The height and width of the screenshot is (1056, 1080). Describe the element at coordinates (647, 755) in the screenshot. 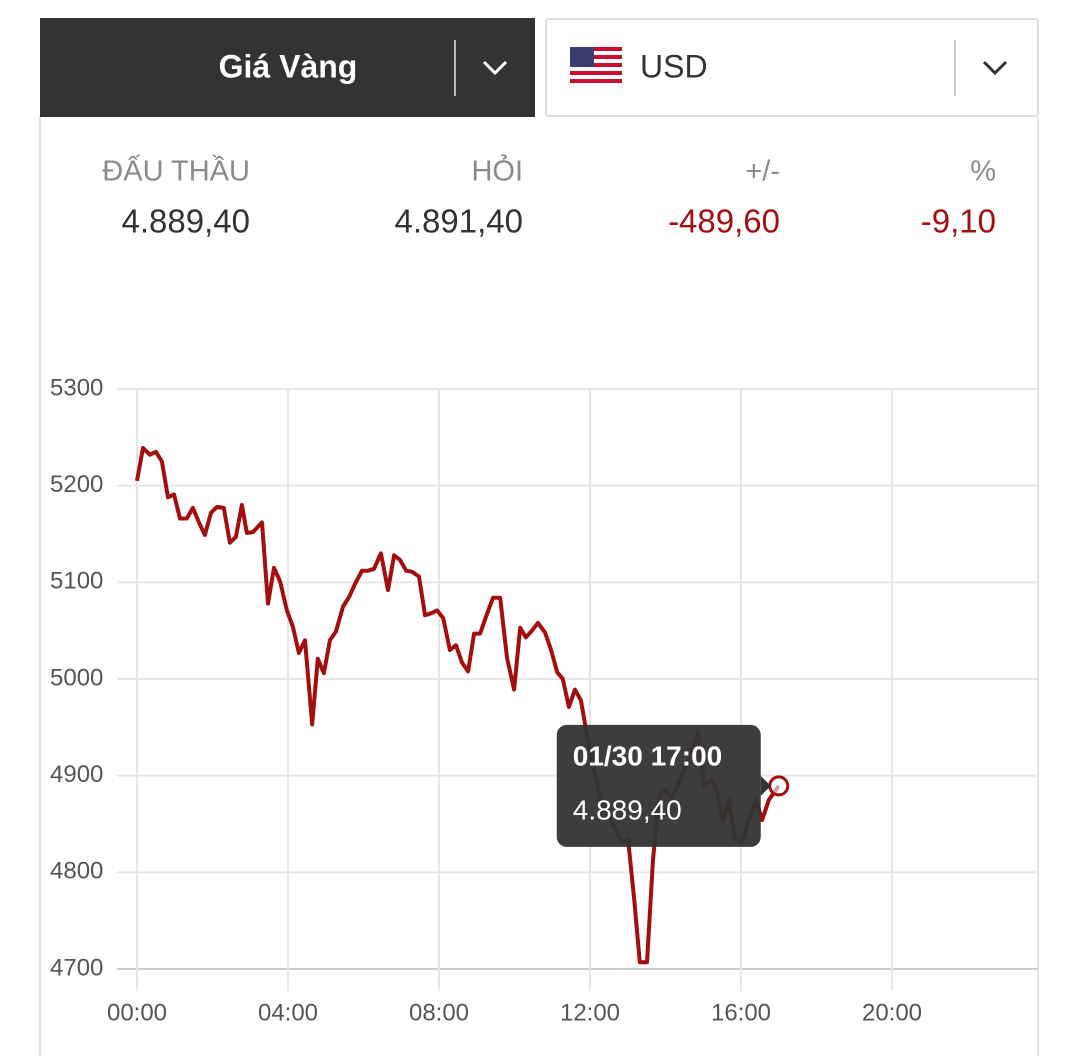

I see `tooltip-title: 01/30 17:00` at that location.